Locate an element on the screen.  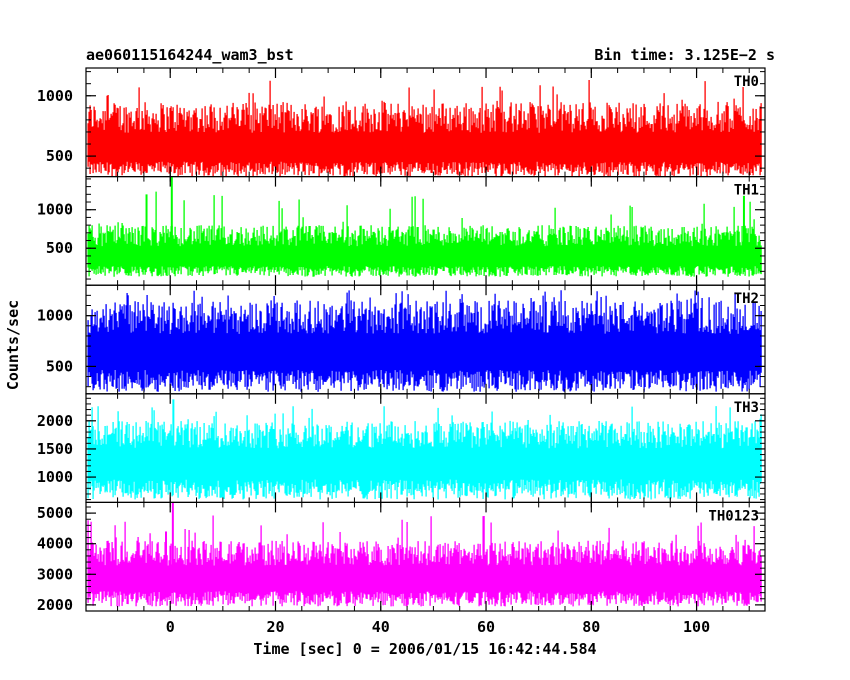
series-th0 is located at coordinates (424, 128).